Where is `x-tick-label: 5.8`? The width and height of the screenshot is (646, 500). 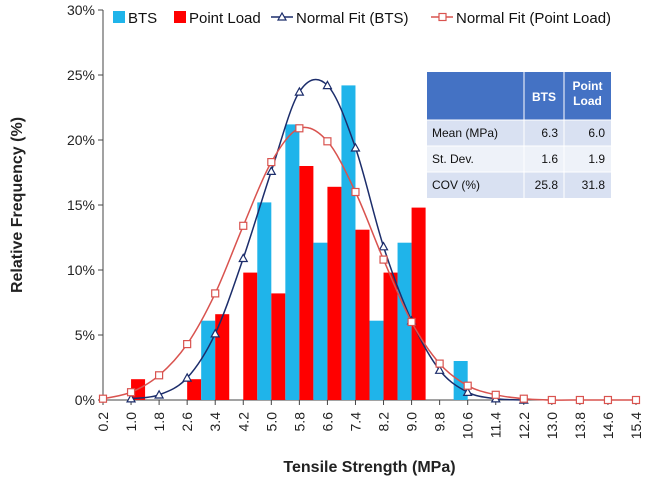
x-tick-label: 5.8 is located at coordinates (299, 422).